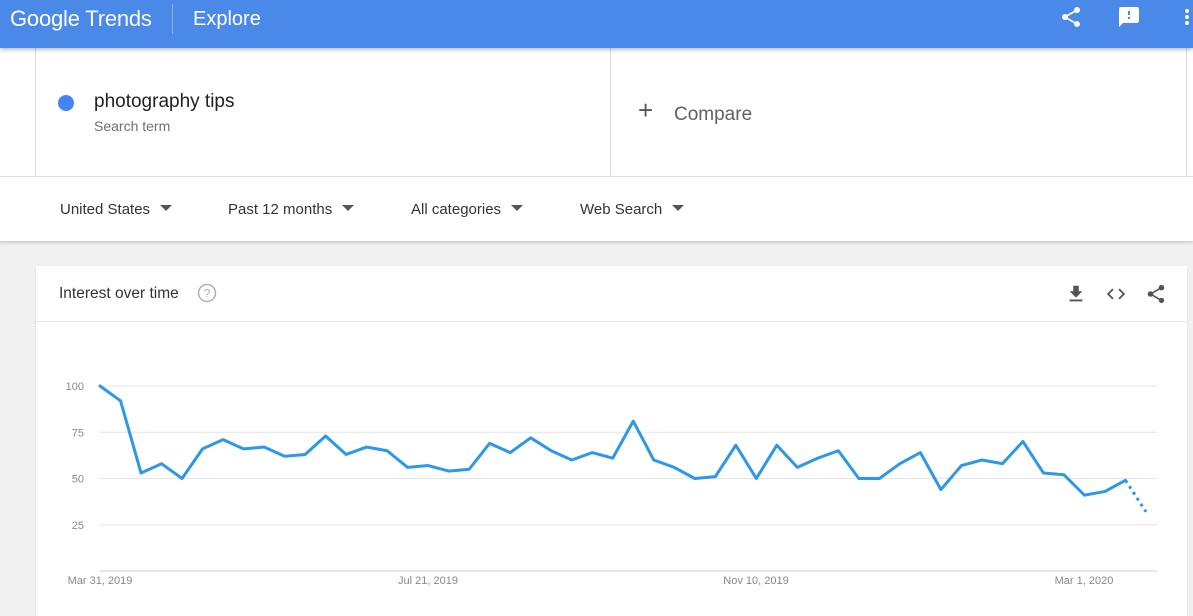 This screenshot has width=1193, height=616. What do you see at coordinates (596, 24) in the screenshot?
I see `top-app-bar: Google Trends Explore` at bounding box center [596, 24].